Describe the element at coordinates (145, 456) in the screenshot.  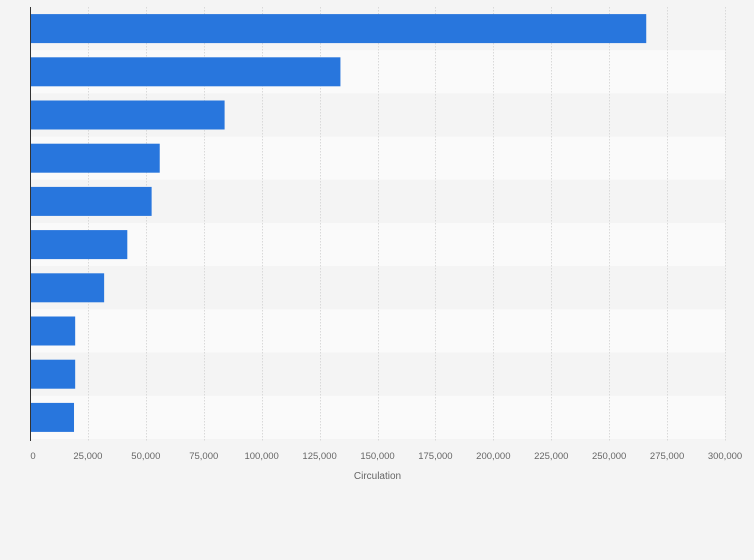
I see `x-tick-label: 50,000` at that location.